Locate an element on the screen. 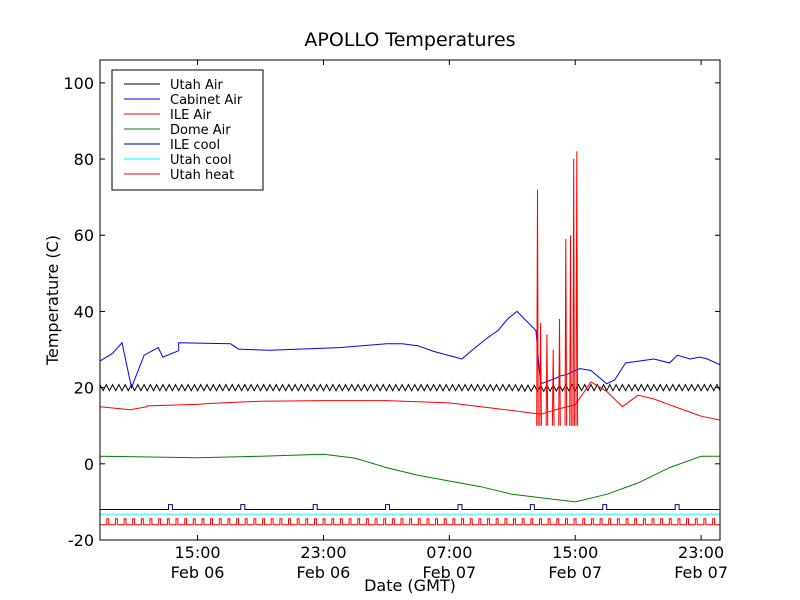 The width and height of the screenshot is (800, 600). legend-label-utah-air: Utah Air is located at coordinates (196, 85).